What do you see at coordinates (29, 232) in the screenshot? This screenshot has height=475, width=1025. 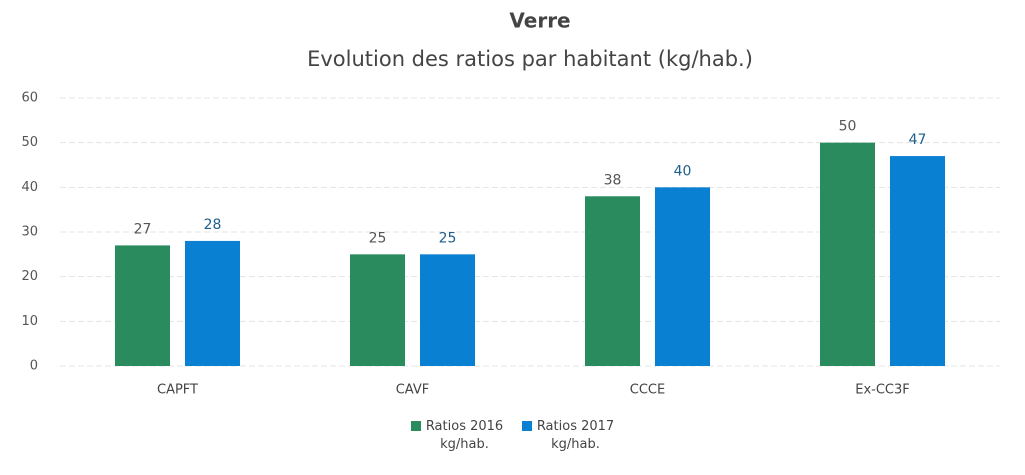 I see `y-tick-label: 30` at bounding box center [29, 232].